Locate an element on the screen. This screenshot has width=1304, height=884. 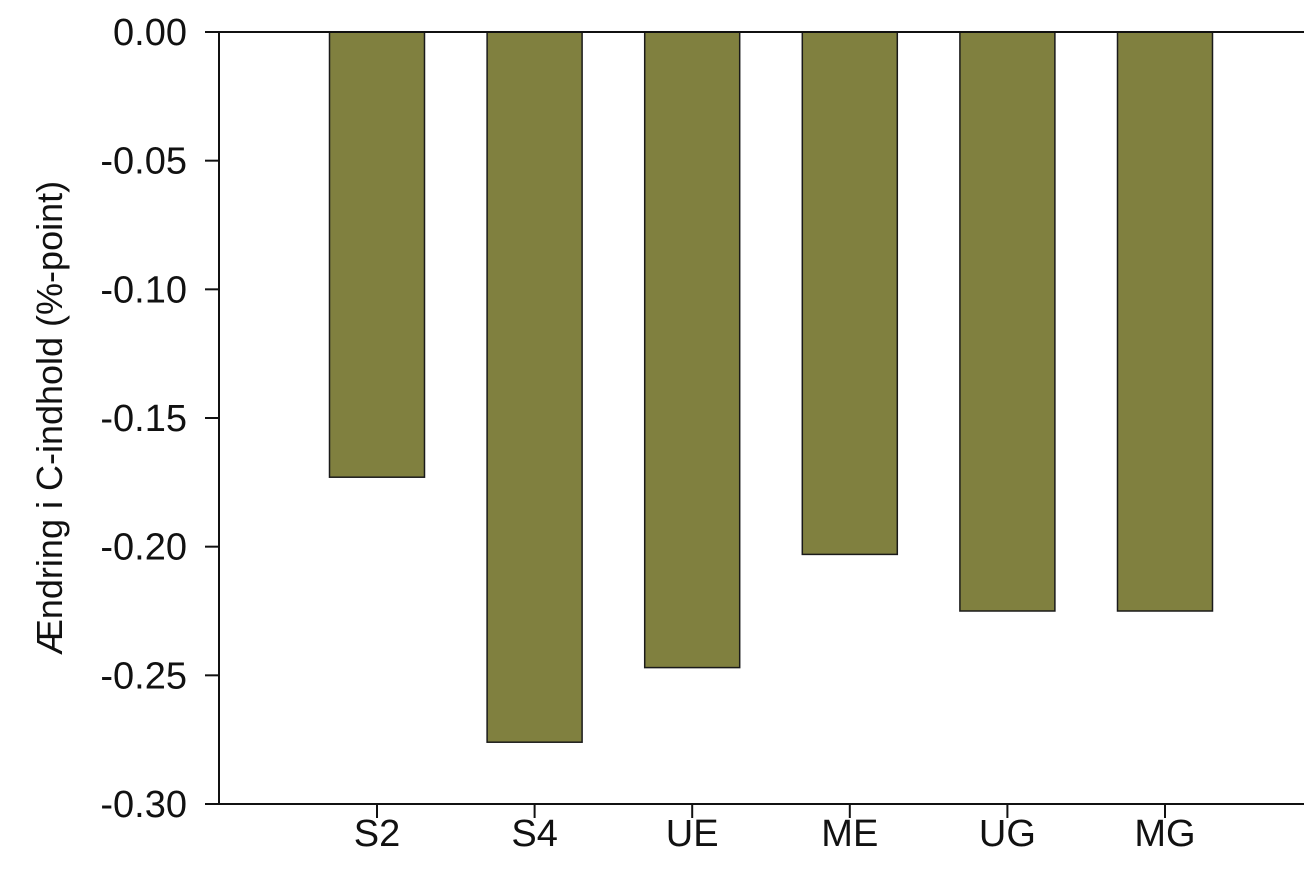
y-tick-label: -0.20 is located at coordinates (143, 548).